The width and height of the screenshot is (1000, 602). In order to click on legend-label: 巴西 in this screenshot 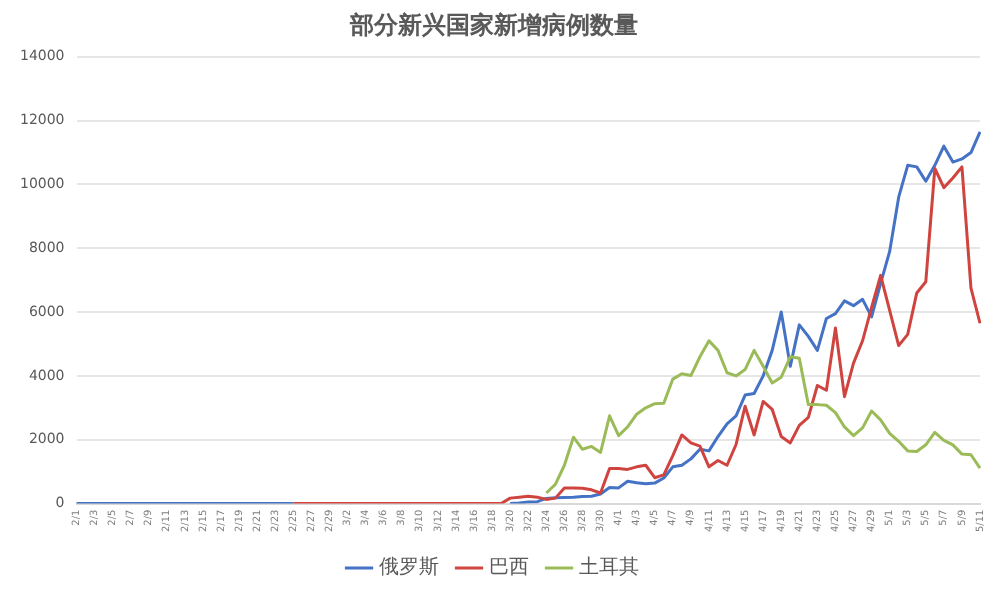, I will do `click(509, 568)`.